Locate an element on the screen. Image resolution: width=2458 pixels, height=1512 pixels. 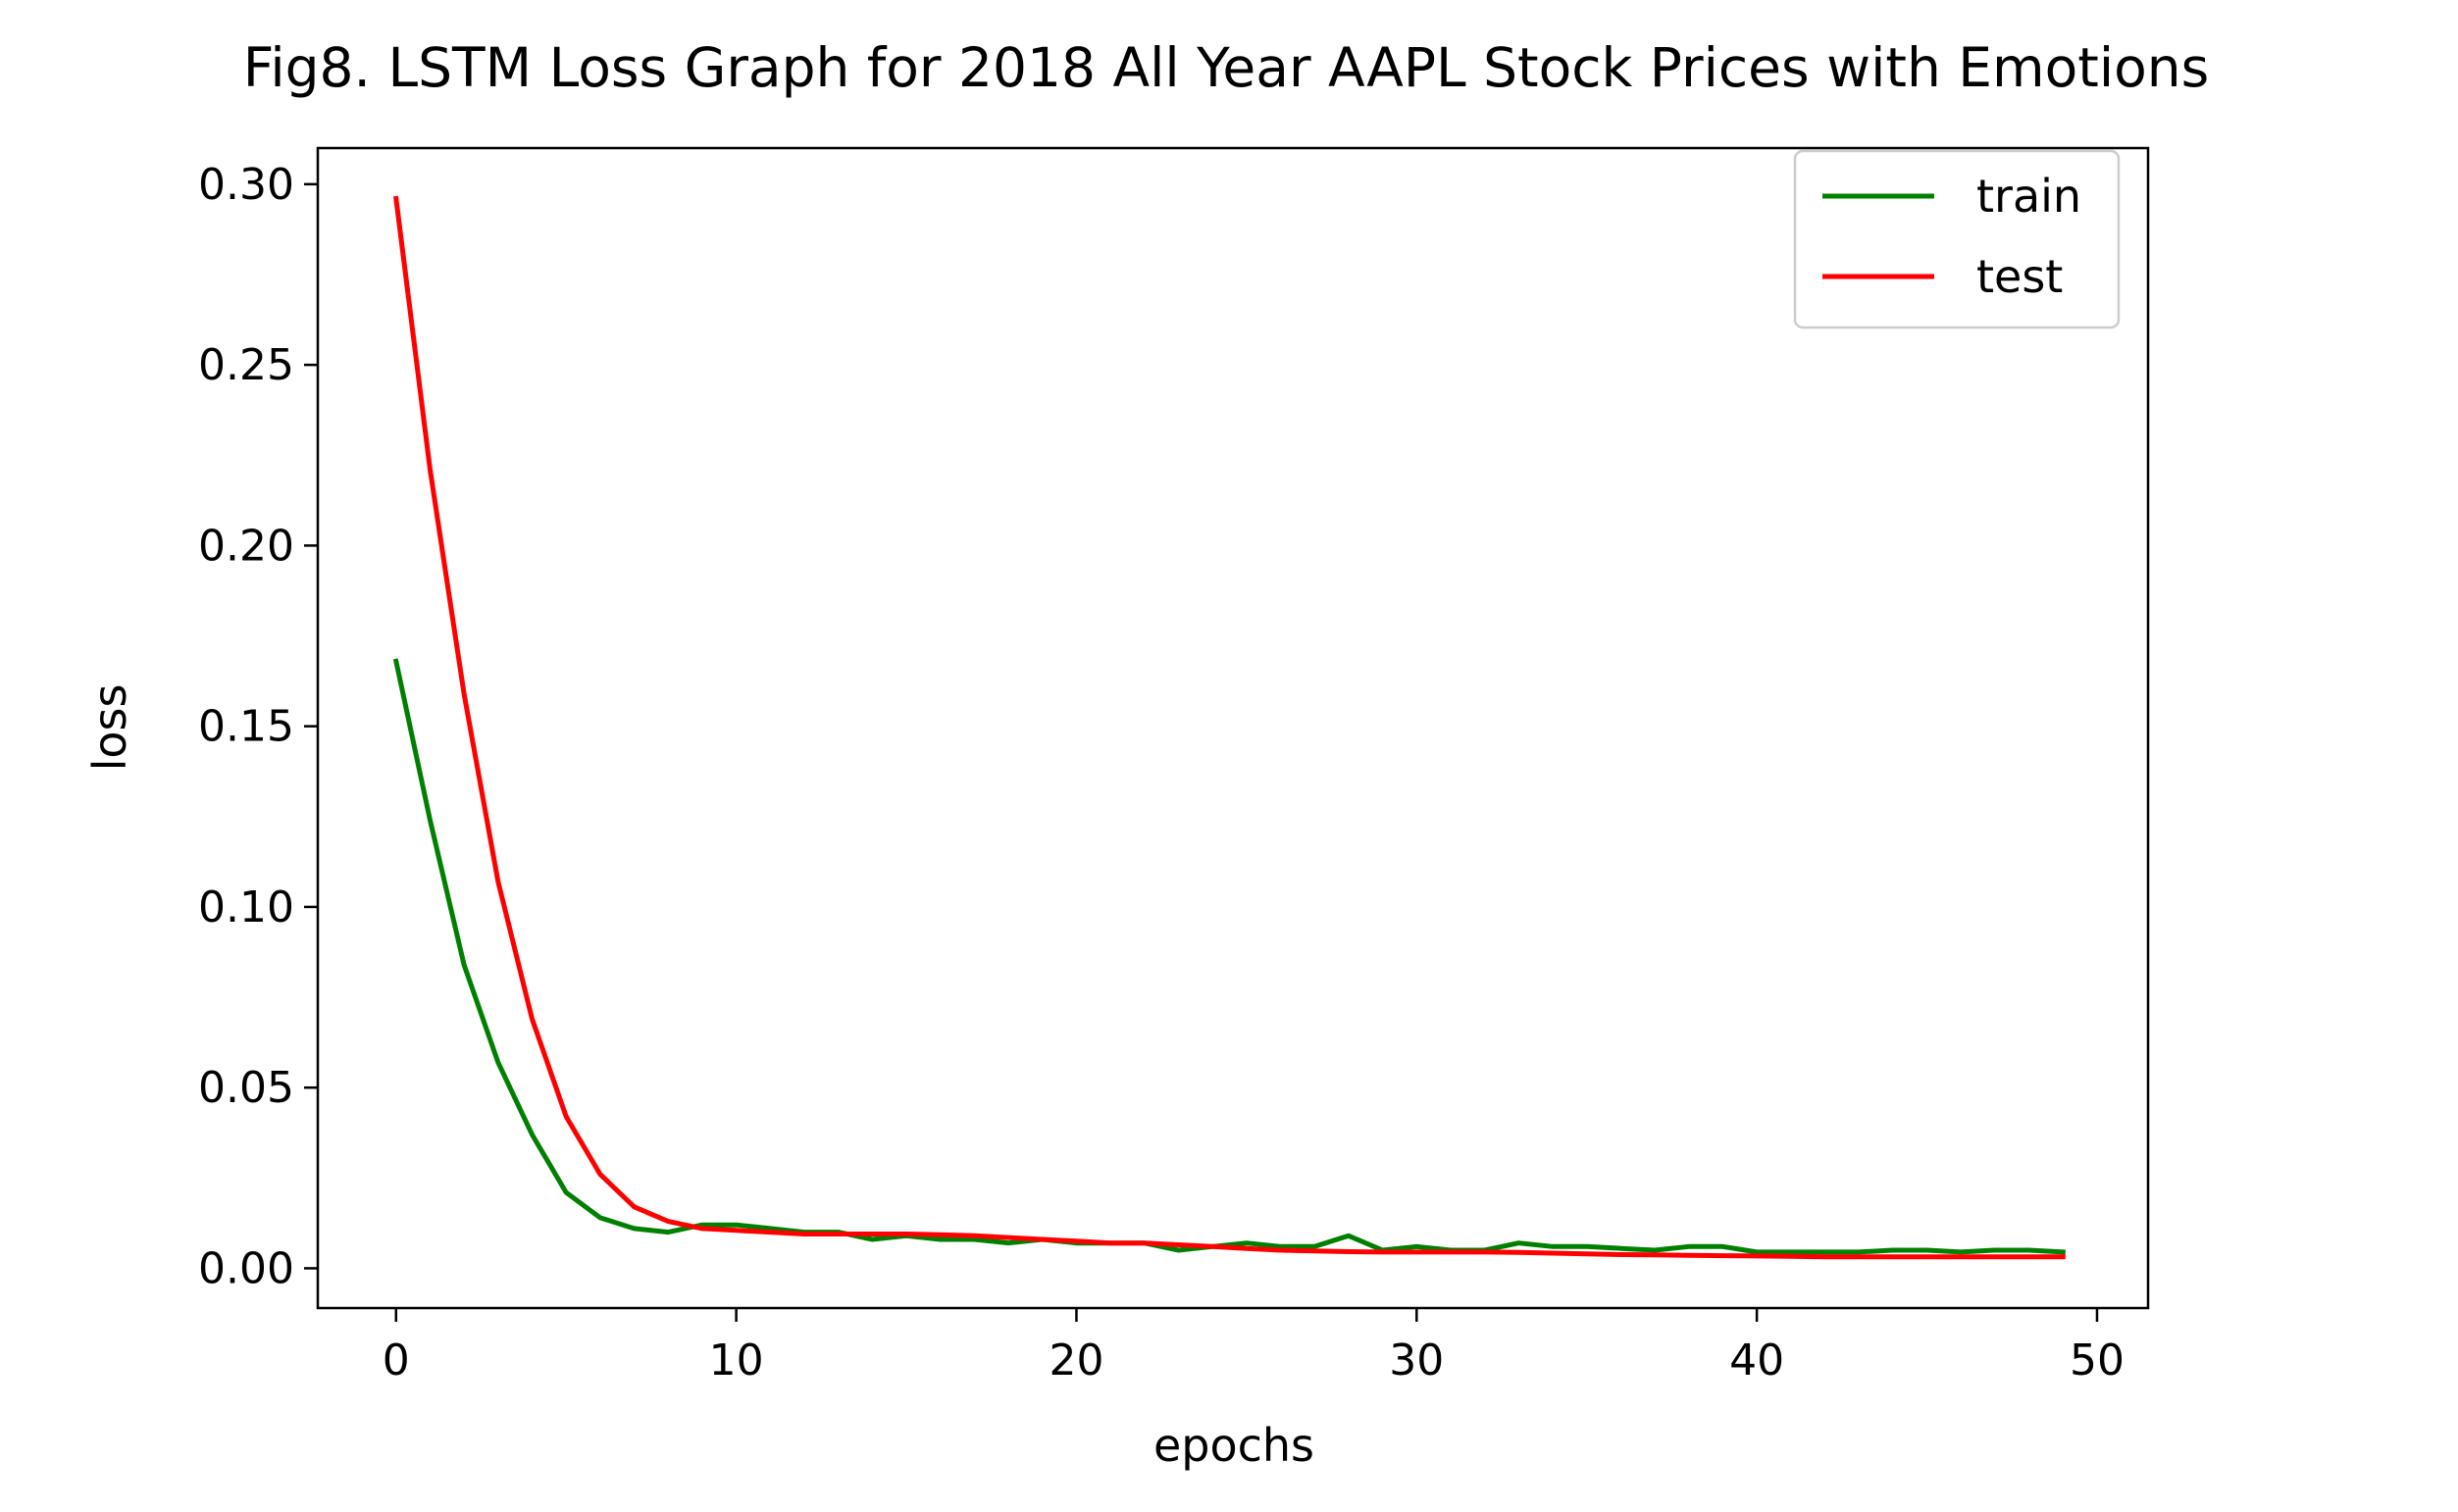
y-axis-label: loss is located at coordinates (109, 728).